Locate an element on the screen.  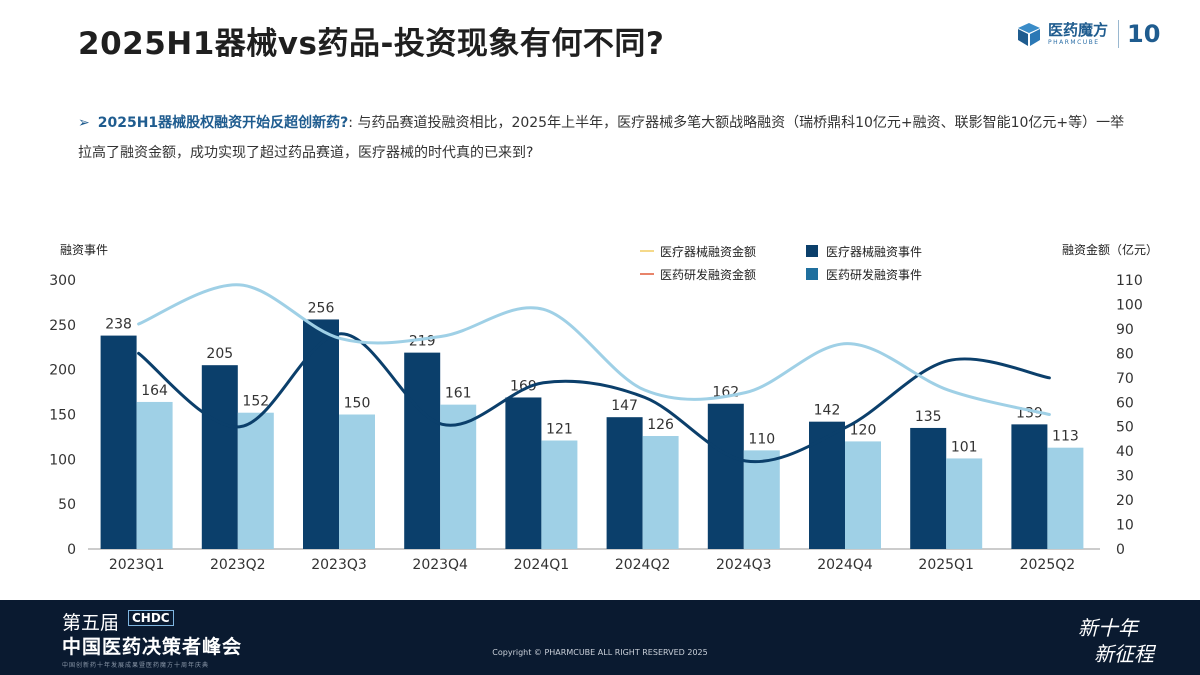
left-tick-label: 100 is located at coordinates (62, 460).